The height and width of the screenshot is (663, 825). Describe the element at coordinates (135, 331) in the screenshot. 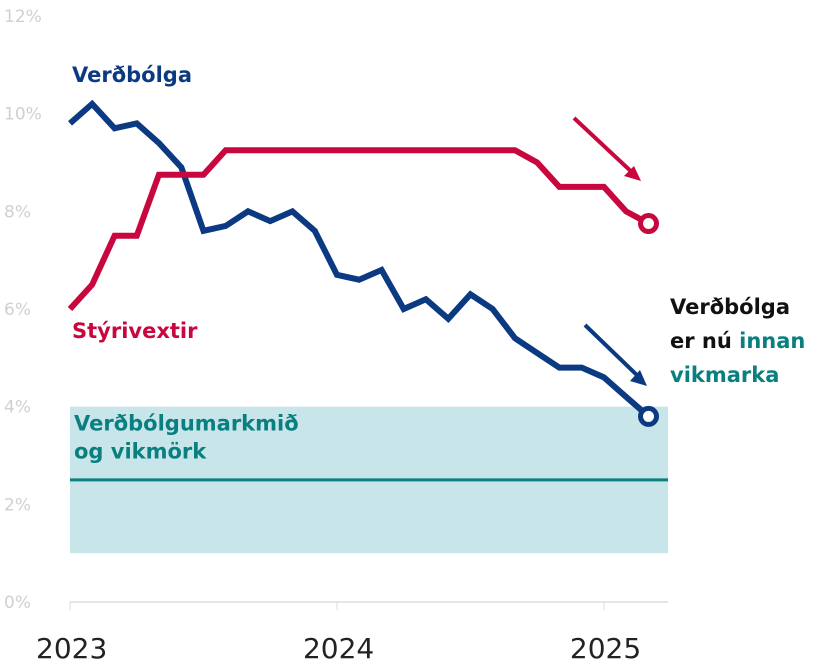

I see `series-label: Stýrivextir` at that location.